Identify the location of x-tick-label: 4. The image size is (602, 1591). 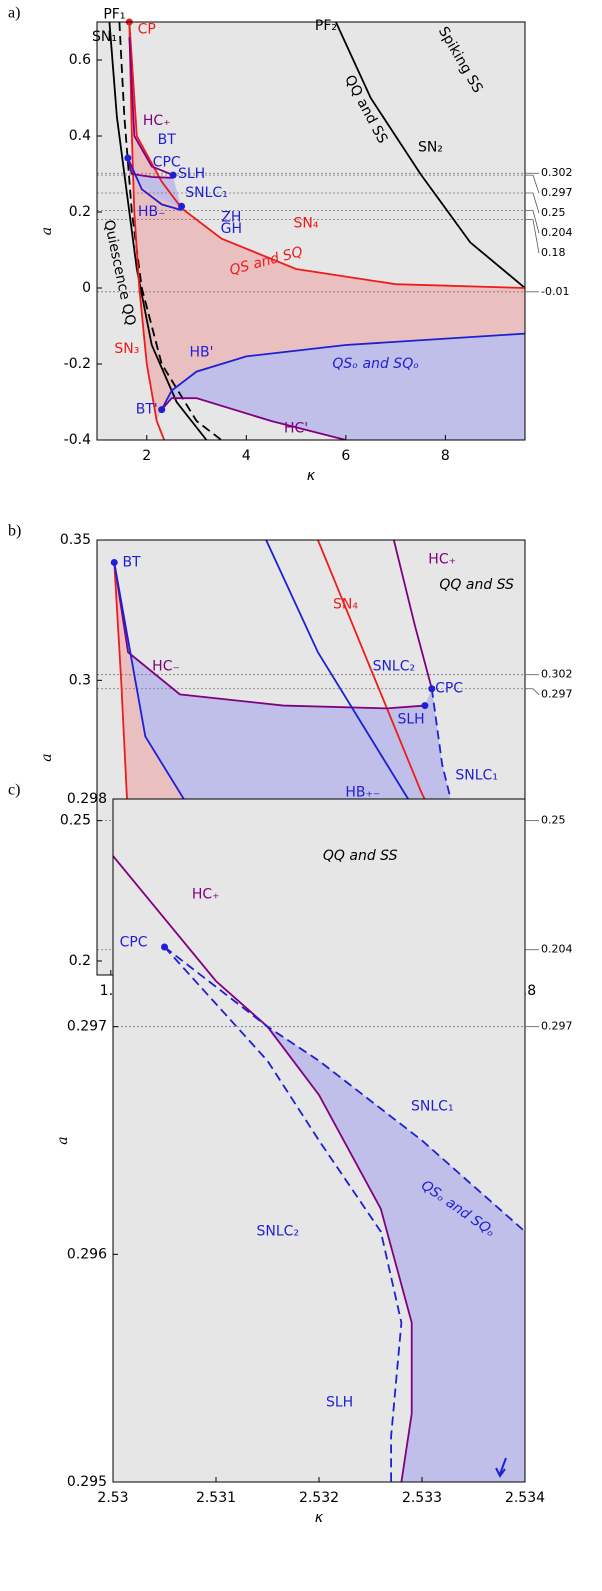
(246, 456).